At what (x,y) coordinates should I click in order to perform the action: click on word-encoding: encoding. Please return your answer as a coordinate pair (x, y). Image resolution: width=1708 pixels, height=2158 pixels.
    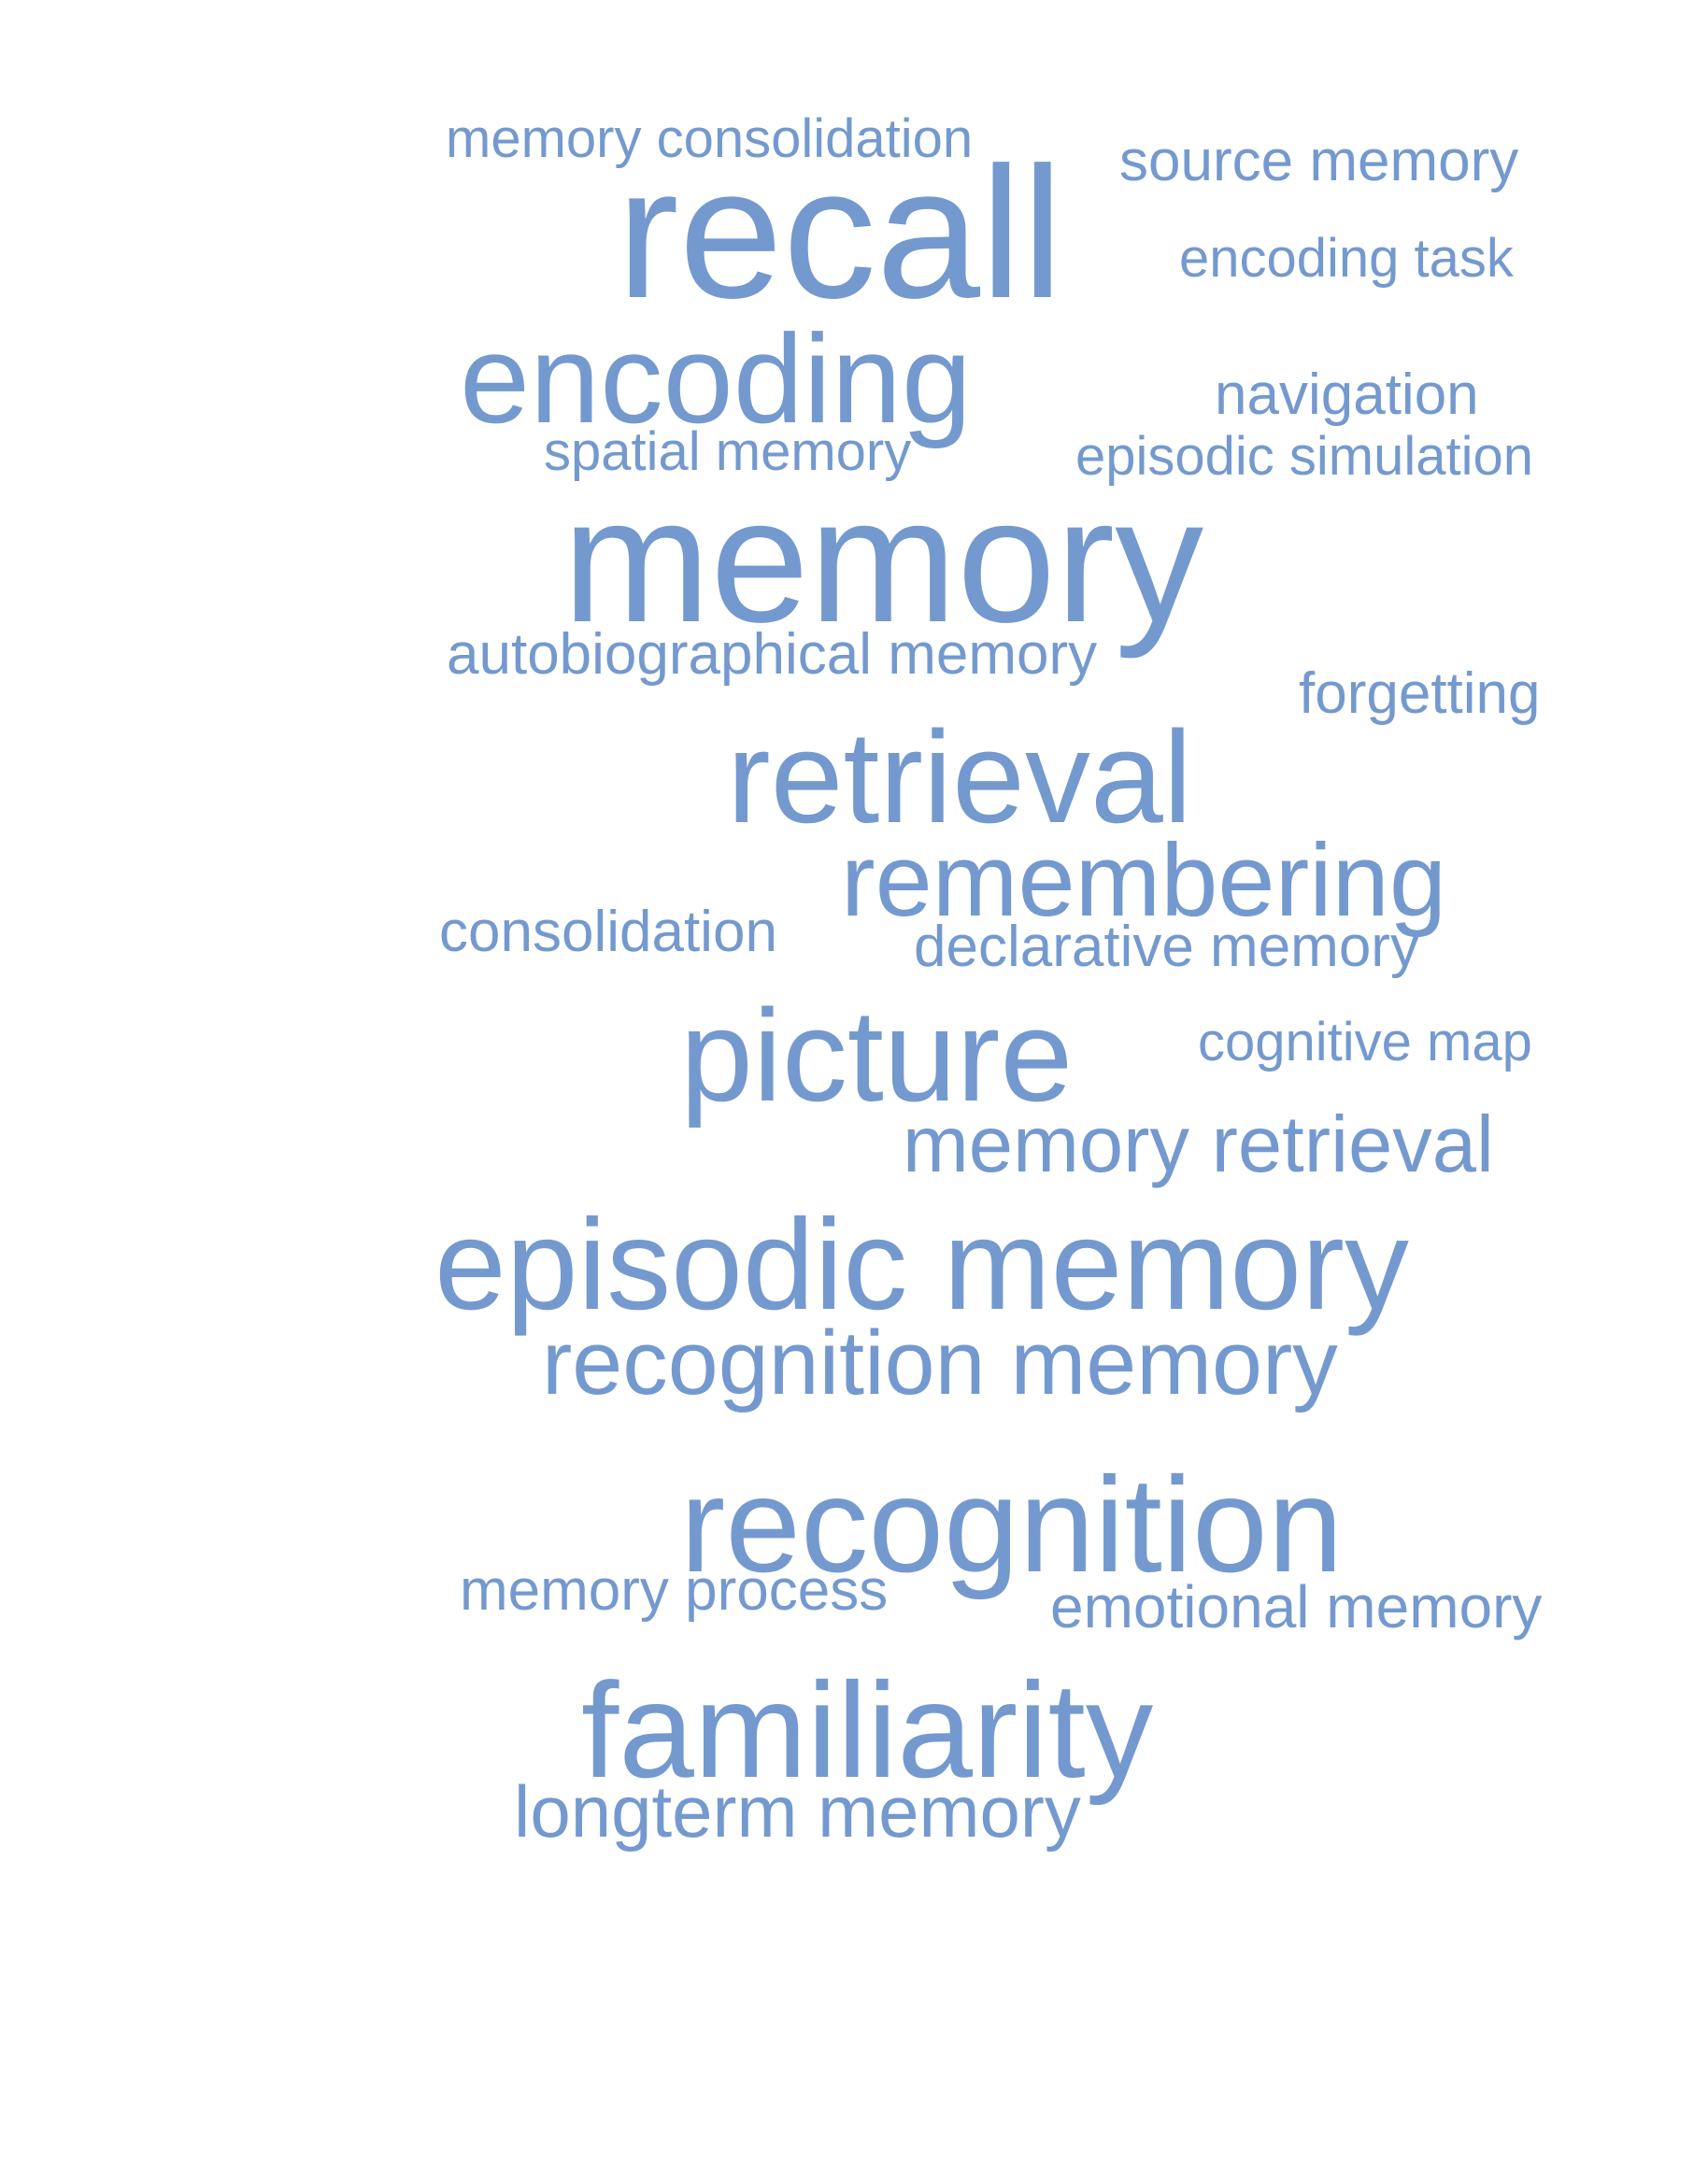
    Looking at the image, I should click on (716, 378).